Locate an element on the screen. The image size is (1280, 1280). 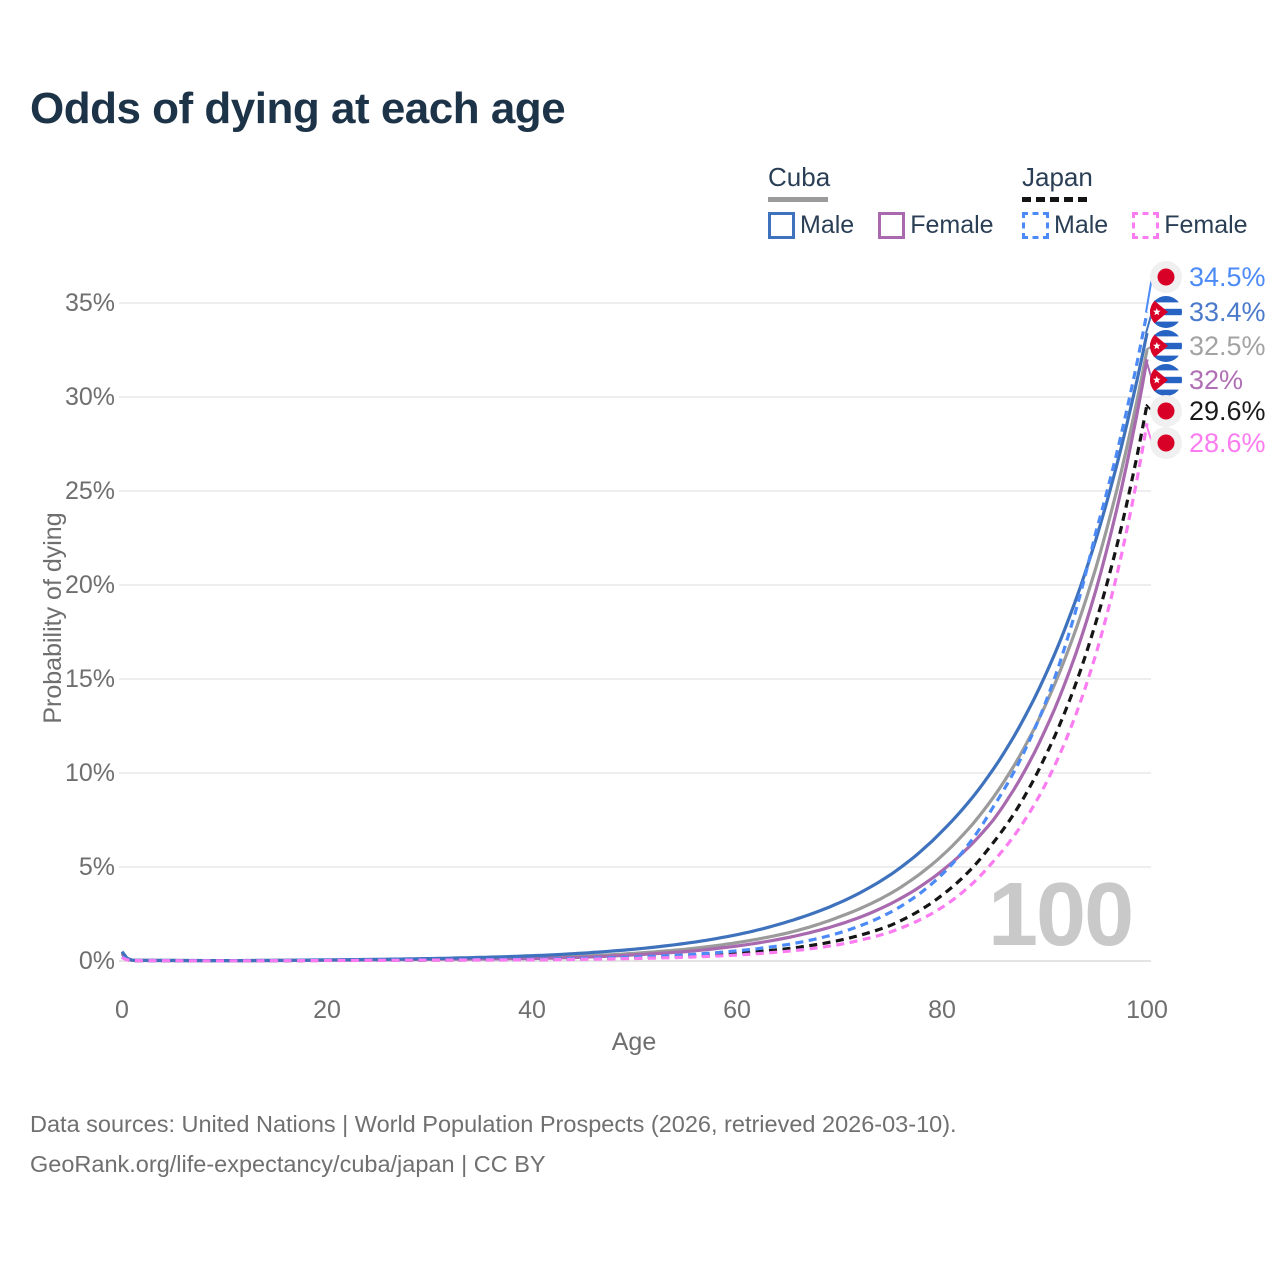
legend-title-cuba: Cuba is located at coordinates (799, 177).